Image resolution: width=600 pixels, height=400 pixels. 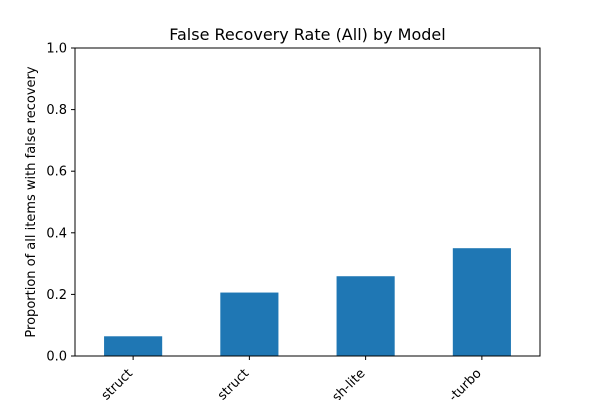 I want to click on y-tick-label: 1.0, so click(x=56, y=49).